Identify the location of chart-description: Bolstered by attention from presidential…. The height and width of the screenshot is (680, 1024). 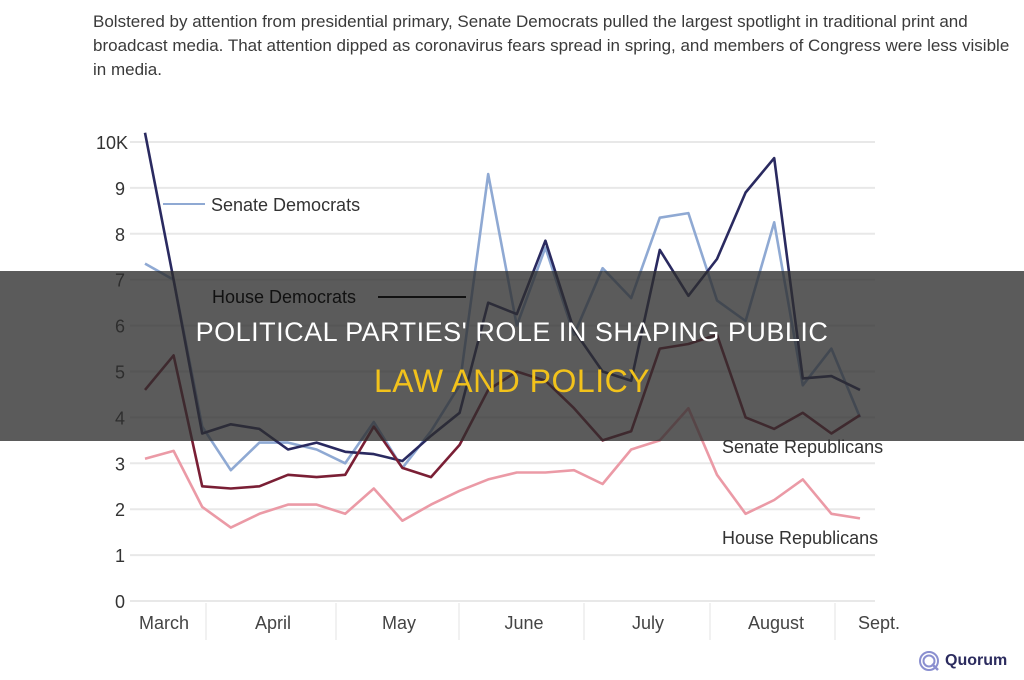
(551, 45).